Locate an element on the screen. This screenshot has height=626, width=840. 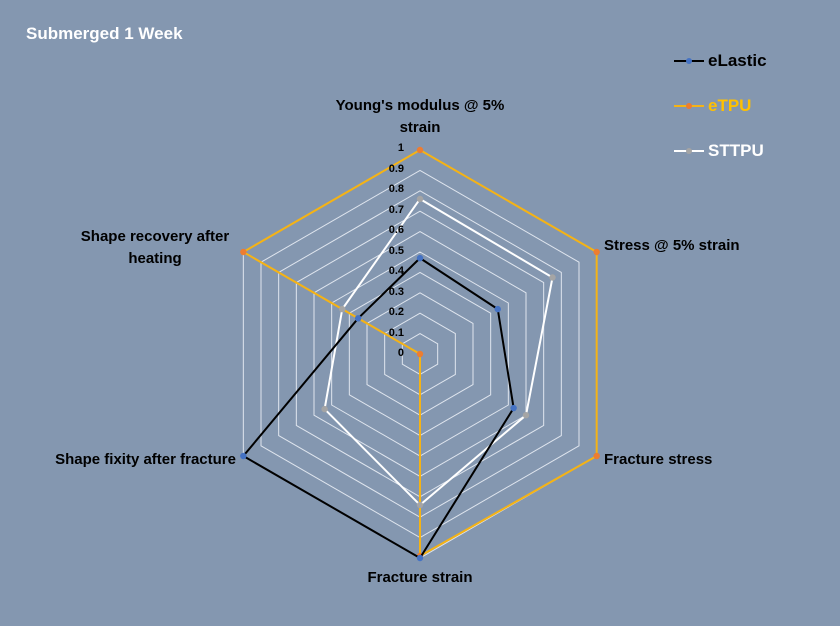
tick-label-0.2: 0.2 is located at coordinates (396, 312).